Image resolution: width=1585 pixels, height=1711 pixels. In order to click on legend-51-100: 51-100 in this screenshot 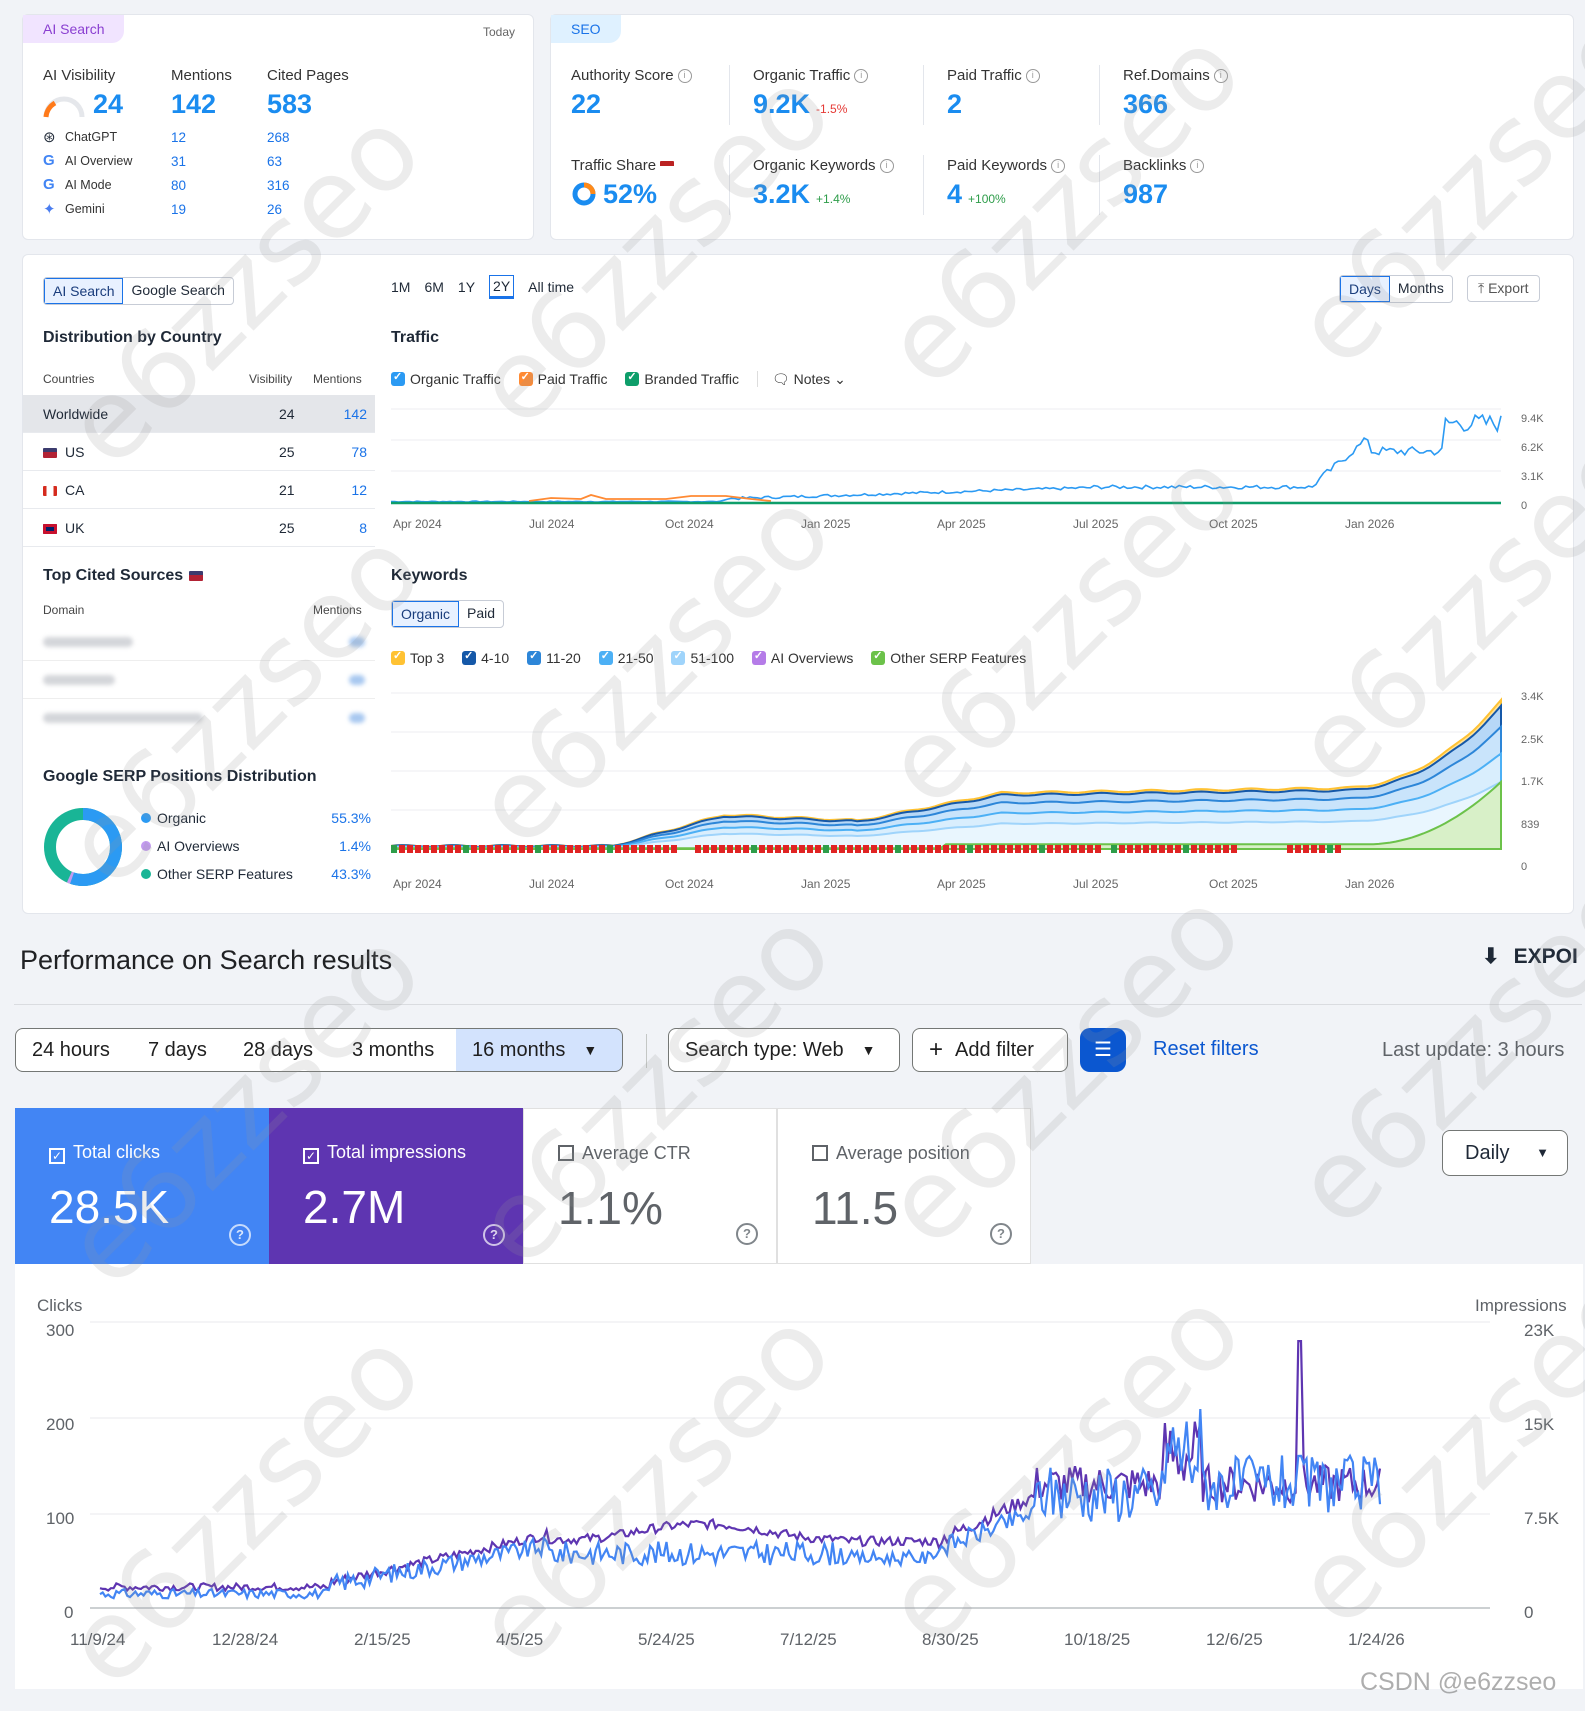, I will do `click(702, 657)`.